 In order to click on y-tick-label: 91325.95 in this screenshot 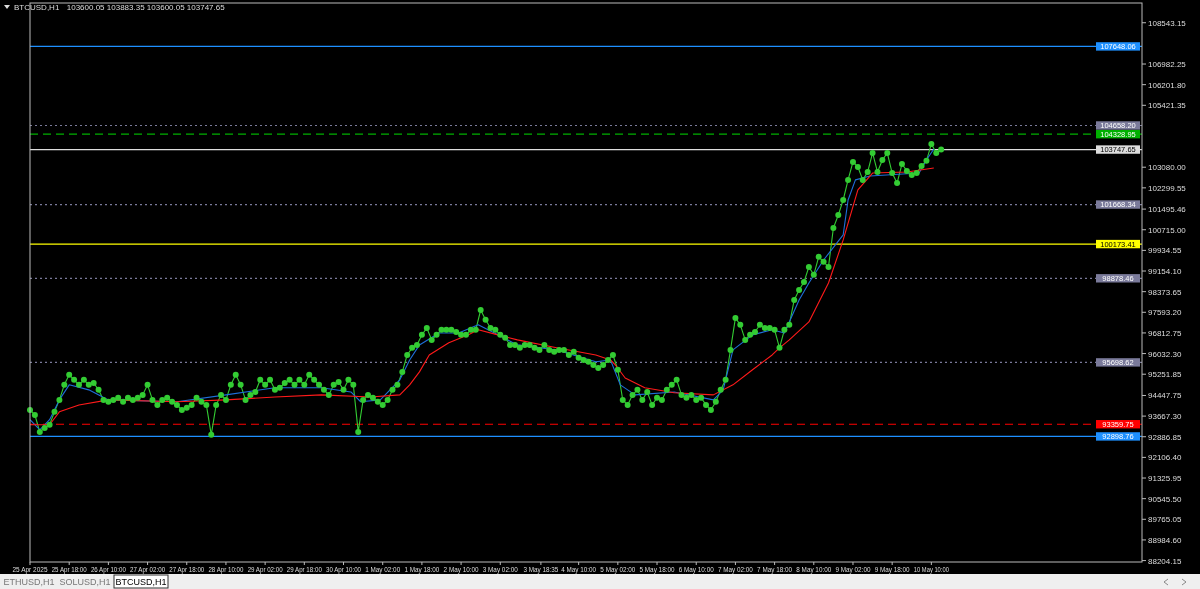, I will do `click(1165, 479)`.